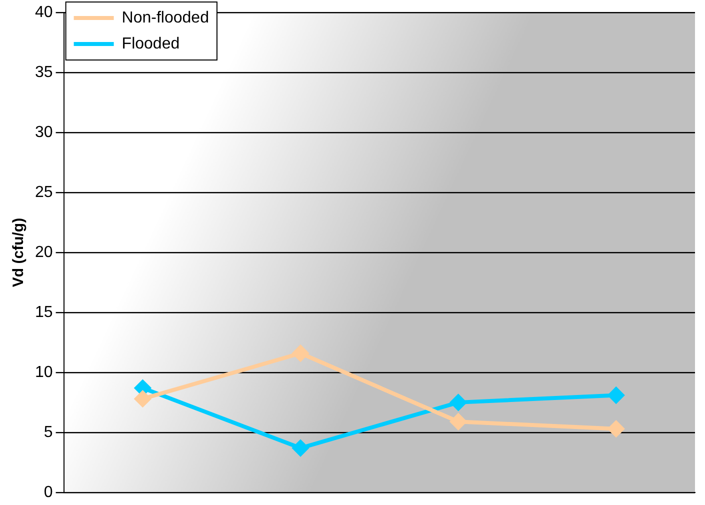  What do you see at coordinates (44, 72) in the screenshot?
I see `y-tick-label: 35` at bounding box center [44, 72].